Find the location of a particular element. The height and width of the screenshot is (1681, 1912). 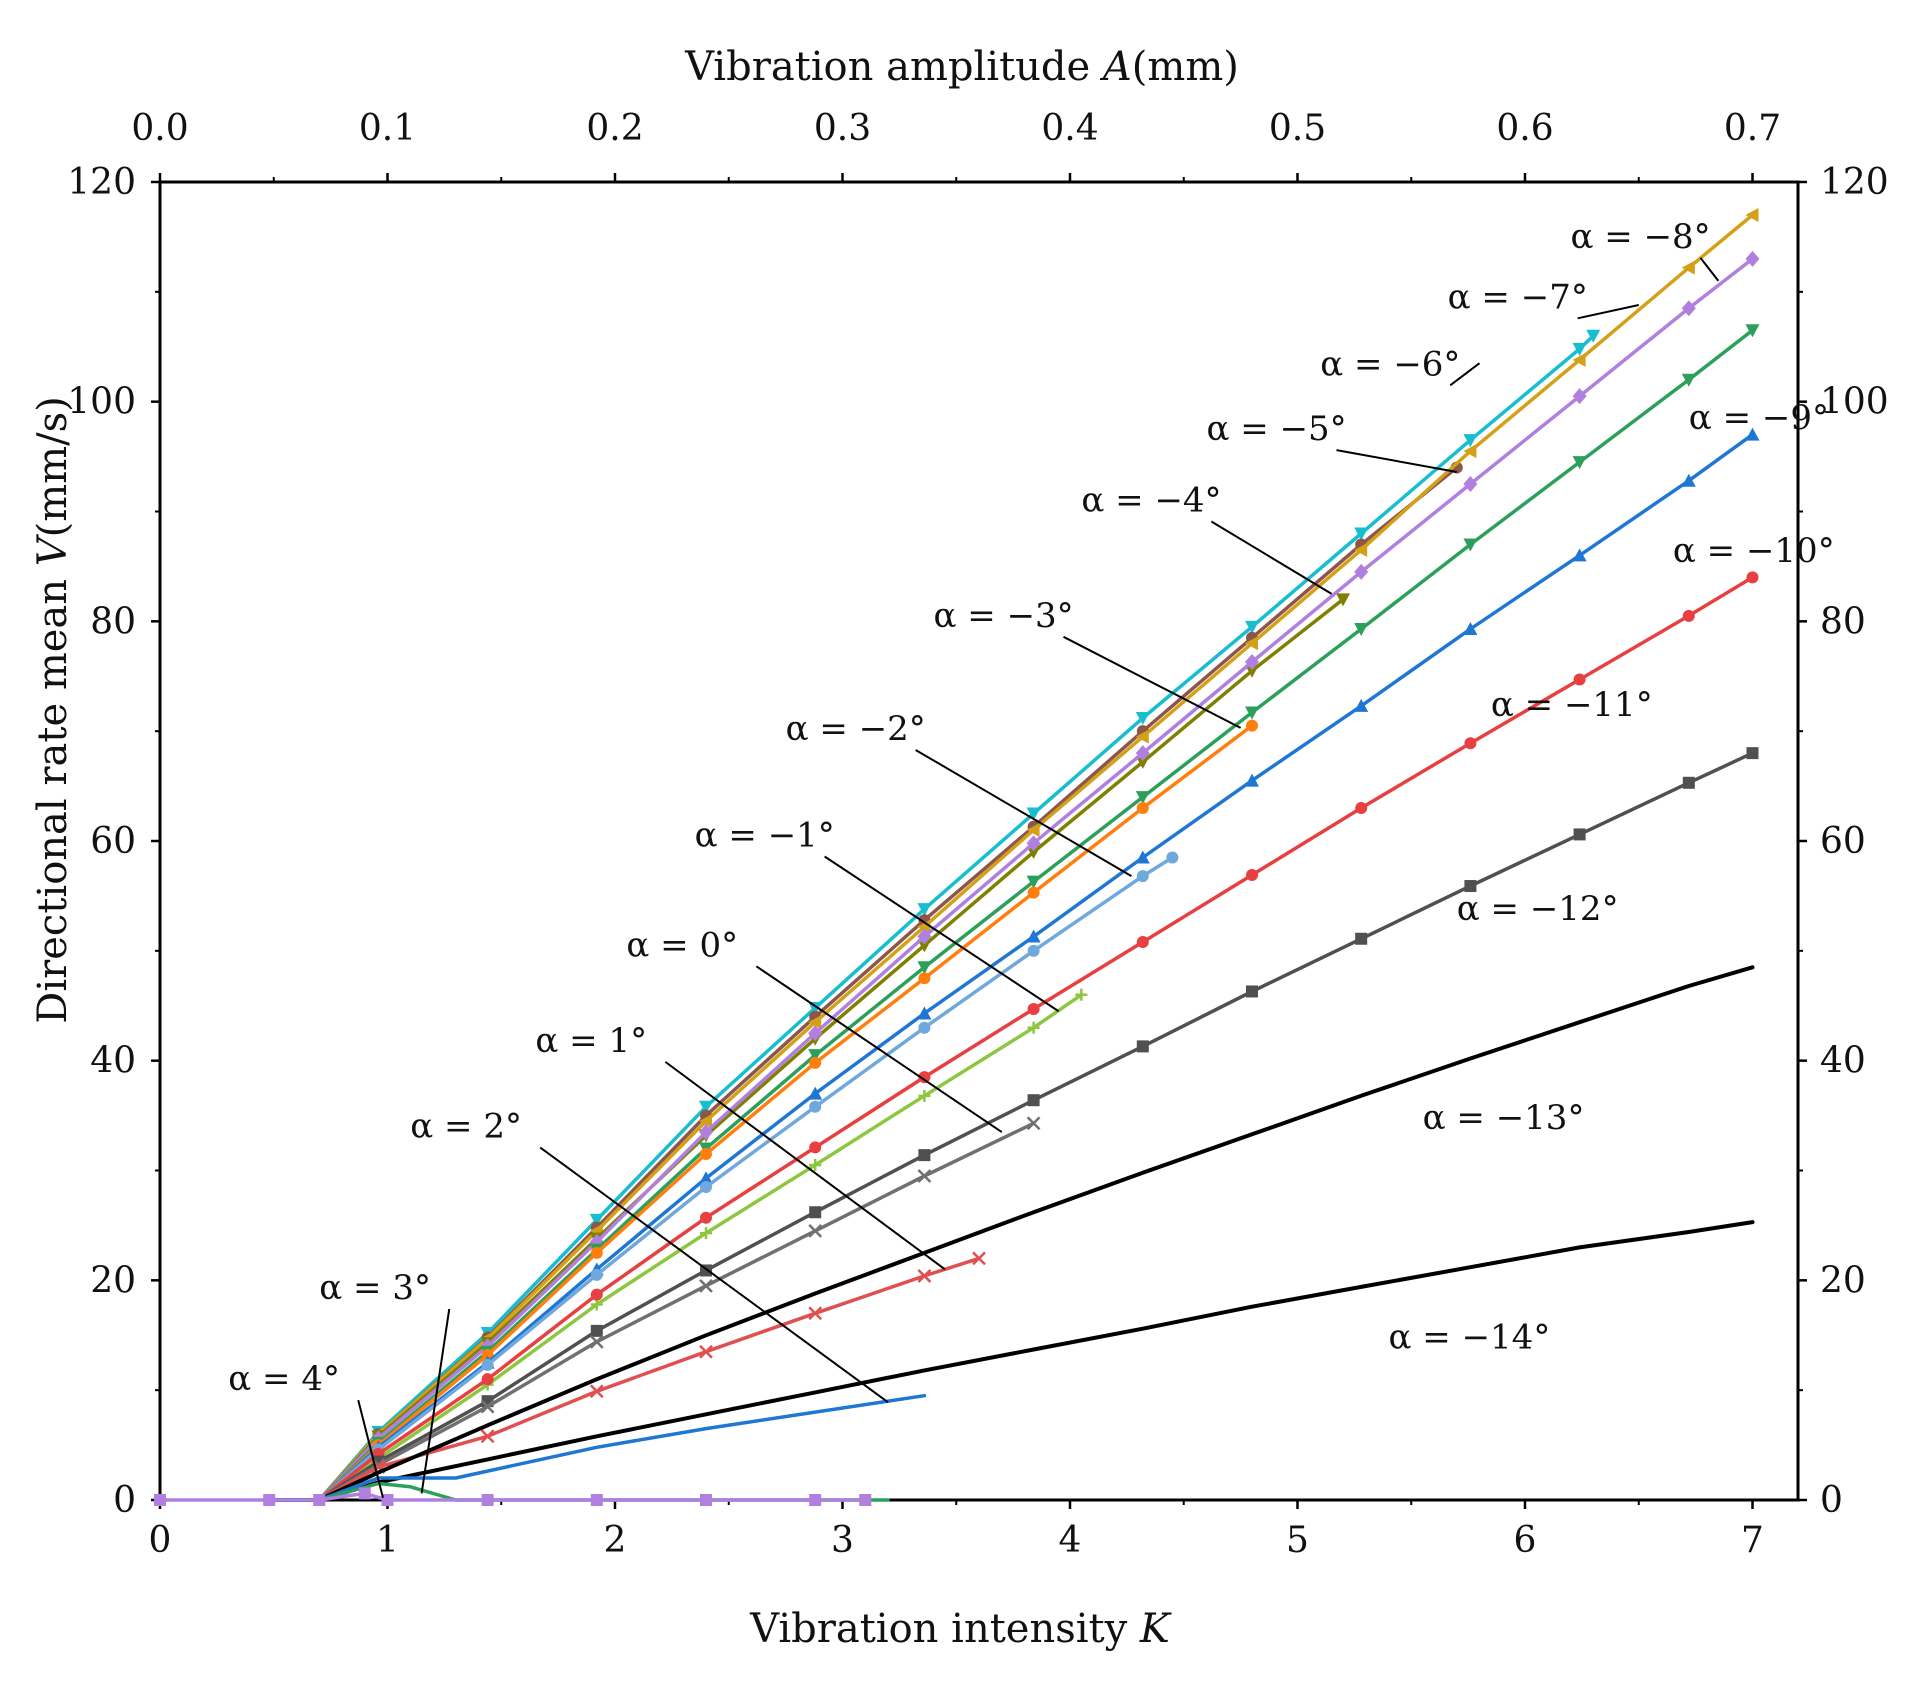

y-tick-label: 80 is located at coordinates (113, 621).